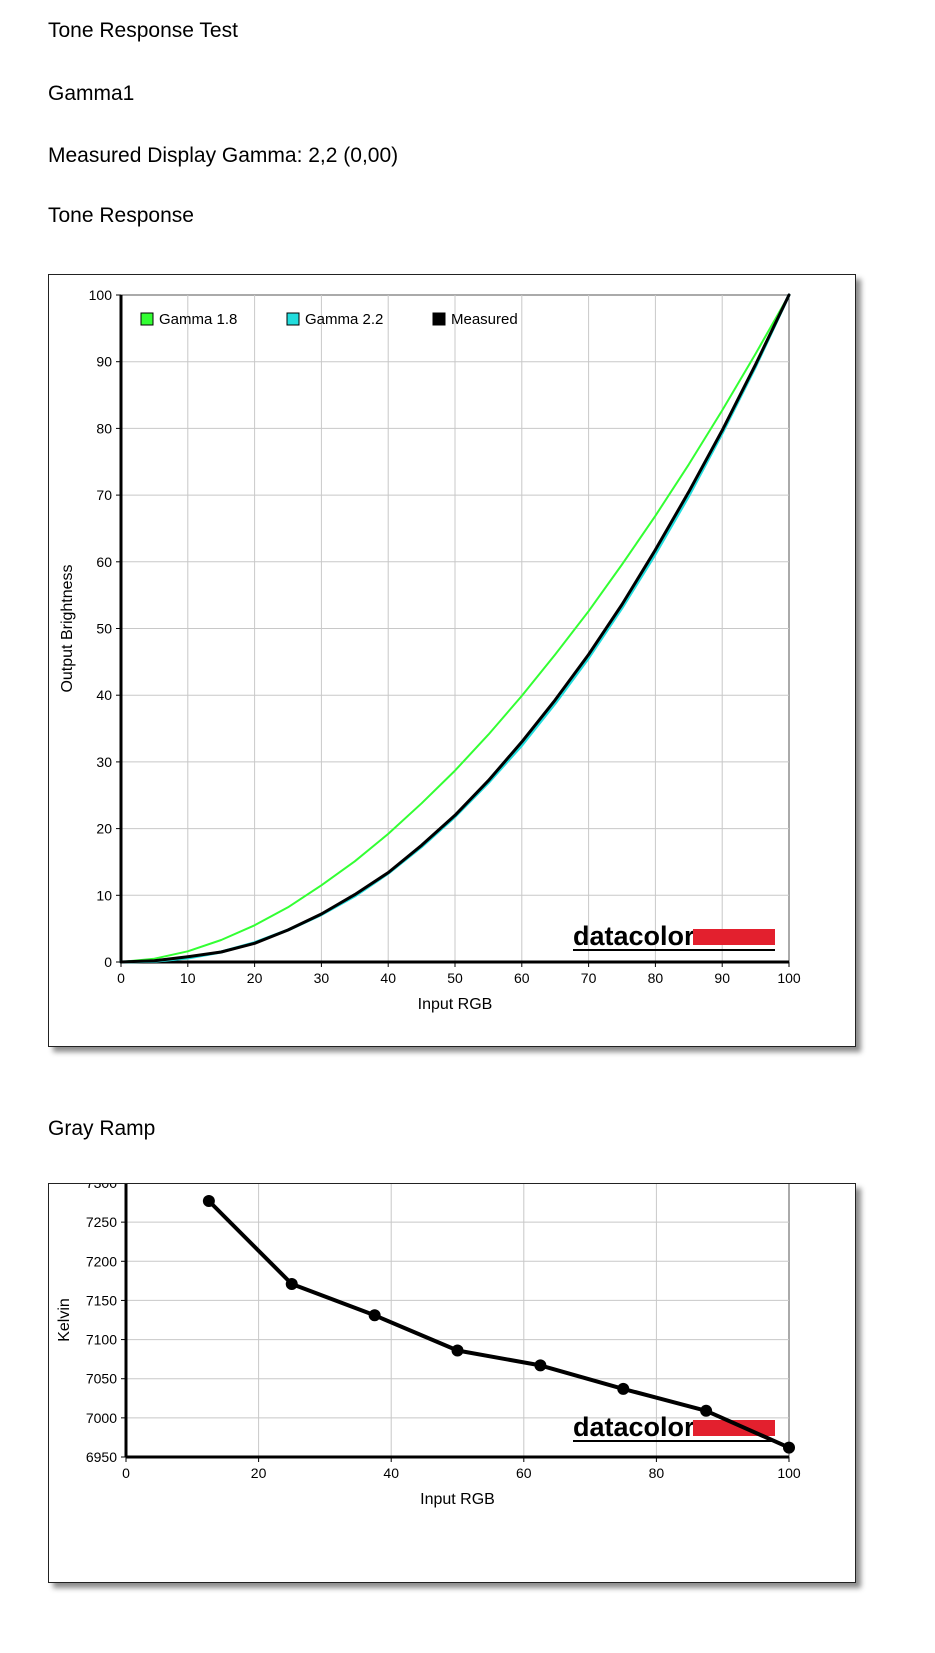  Describe the element at coordinates (101, 1418) in the screenshot. I see `y-tick-label: 7000` at that location.